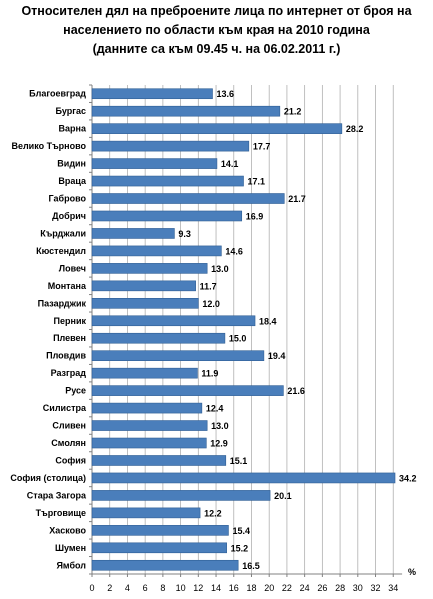 Image resolution: width=433 pixels, height=599 pixels. I want to click on data-label-7: 21.7, so click(297, 199).